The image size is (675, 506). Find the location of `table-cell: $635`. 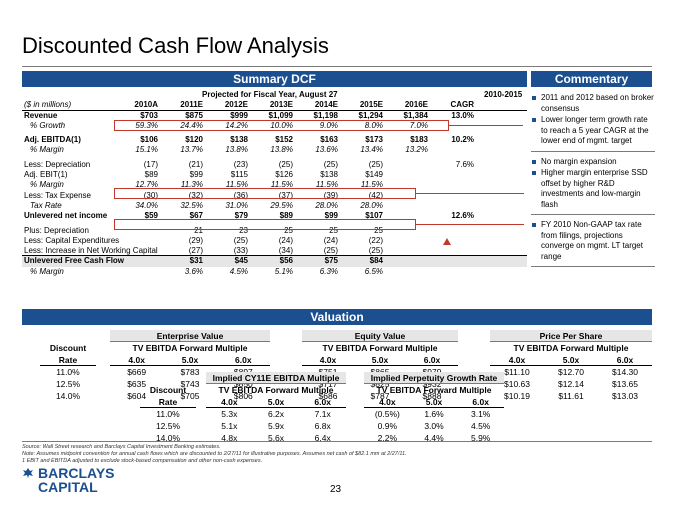

table-cell: $635 is located at coordinates (137, 384).